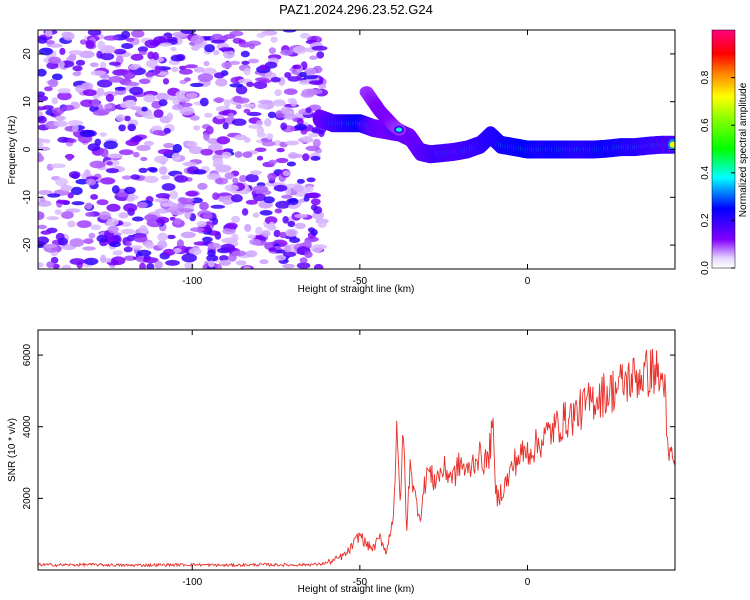 The width and height of the screenshot is (750, 600). Describe the element at coordinates (27, 426) in the screenshot. I see `y-tick-label: 4000` at that location.